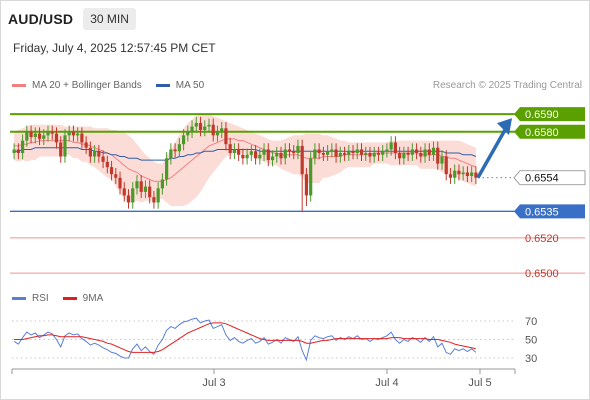  Describe the element at coordinates (179, 85) in the screenshot. I see `legend-item-ma50: MA 50` at that location.